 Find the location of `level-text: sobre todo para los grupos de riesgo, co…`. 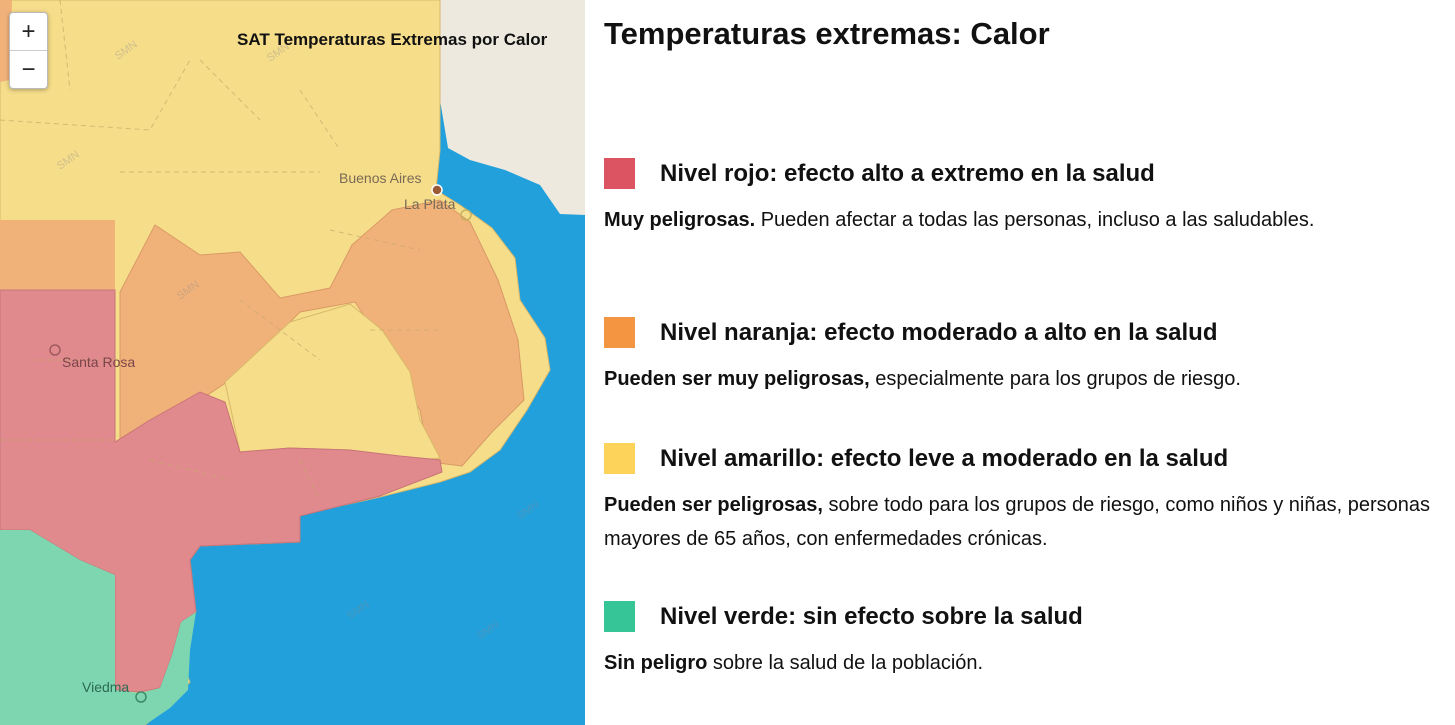

level-text: sobre todo para los grupos de riesgo, co… is located at coordinates (1017, 522).